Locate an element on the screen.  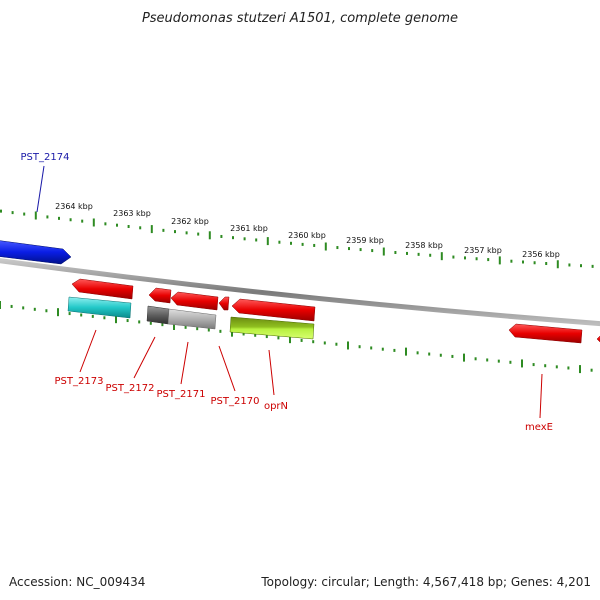
ruler-label: 2356 kbp is located at coordinates (541, 254).